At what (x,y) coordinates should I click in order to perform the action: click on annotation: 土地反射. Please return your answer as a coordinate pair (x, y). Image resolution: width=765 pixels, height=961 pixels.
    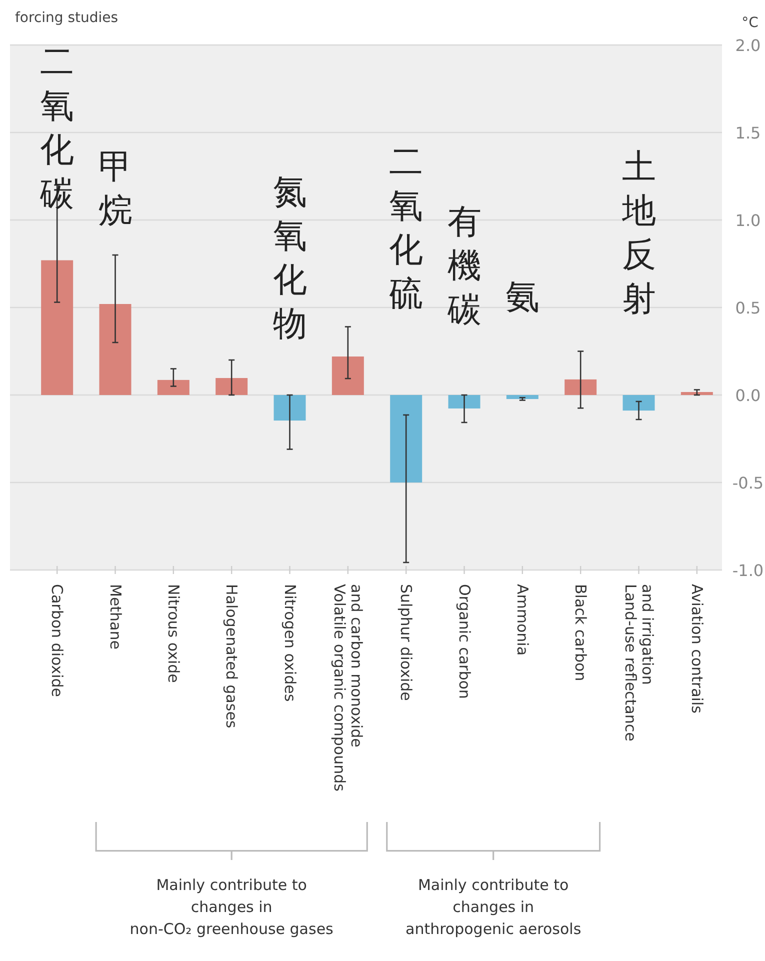
    Looking at the image, I should click on (638, 233).